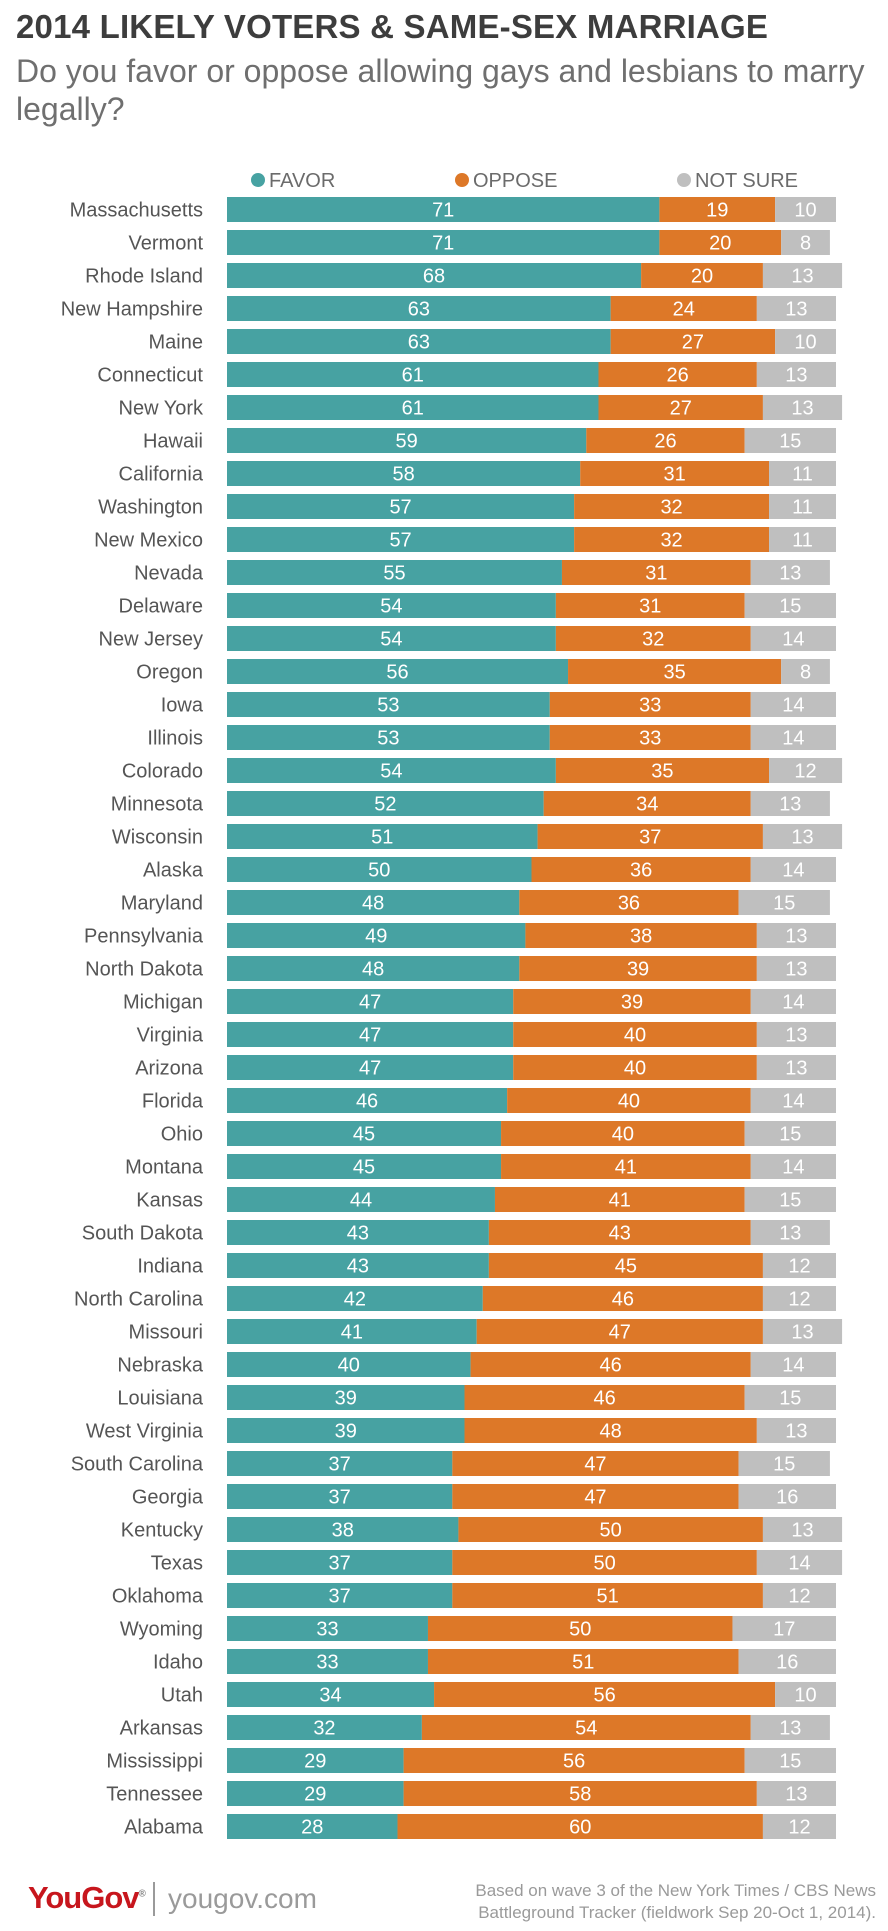 This screenshot has height=1931, width=888. What do you see at coordinates (799, 1828) in the screenshot?
I see `data-label-not-sure: 12` at bounding box center [799, 1828].